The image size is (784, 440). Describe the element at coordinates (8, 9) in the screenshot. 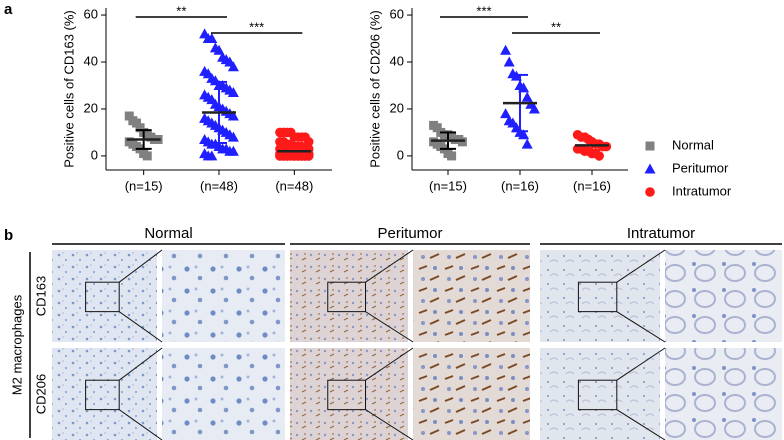

I see `panel-label: a` at that location.